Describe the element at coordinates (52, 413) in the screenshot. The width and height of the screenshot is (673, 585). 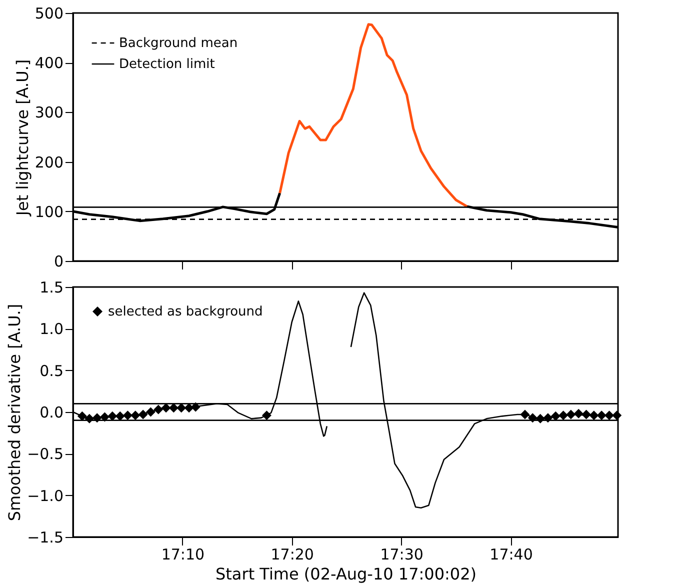
I see `y-tick-label: 0.0` at that location.